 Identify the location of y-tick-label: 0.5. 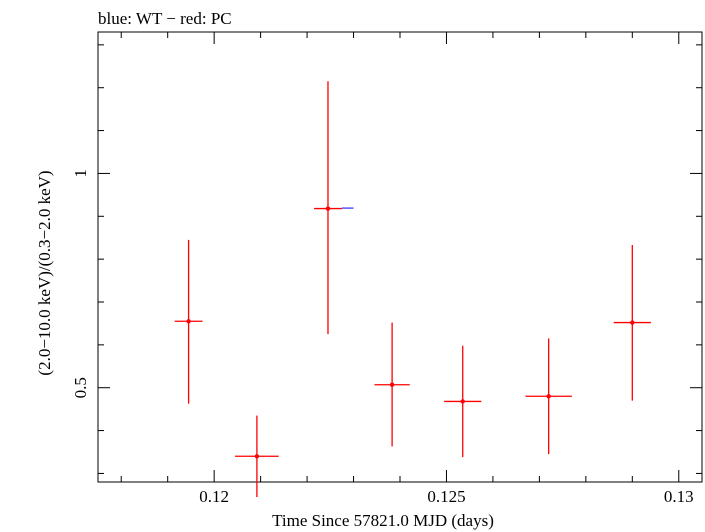
(80, 387).